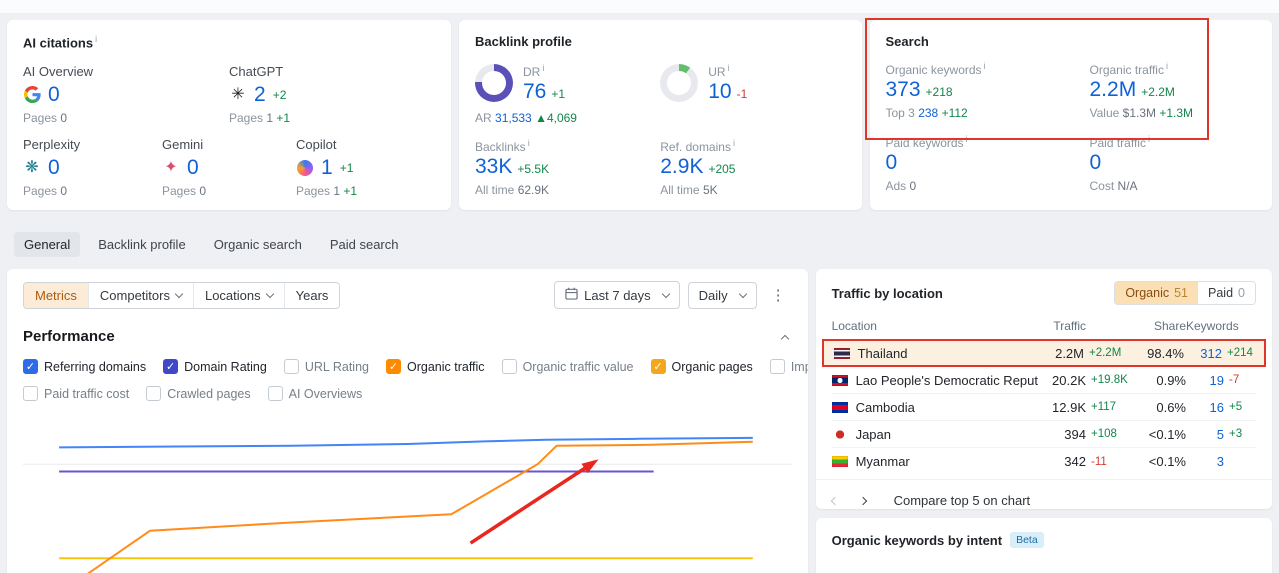 The image size is (1279, 573). I want to click on chevron-up-icon, so click(784, 339).